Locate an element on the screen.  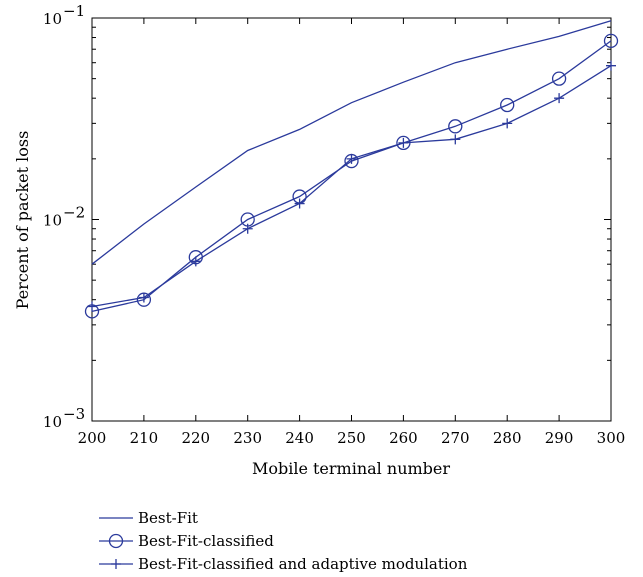
x-tick-label: 280 is located at coordinates (507, 438).